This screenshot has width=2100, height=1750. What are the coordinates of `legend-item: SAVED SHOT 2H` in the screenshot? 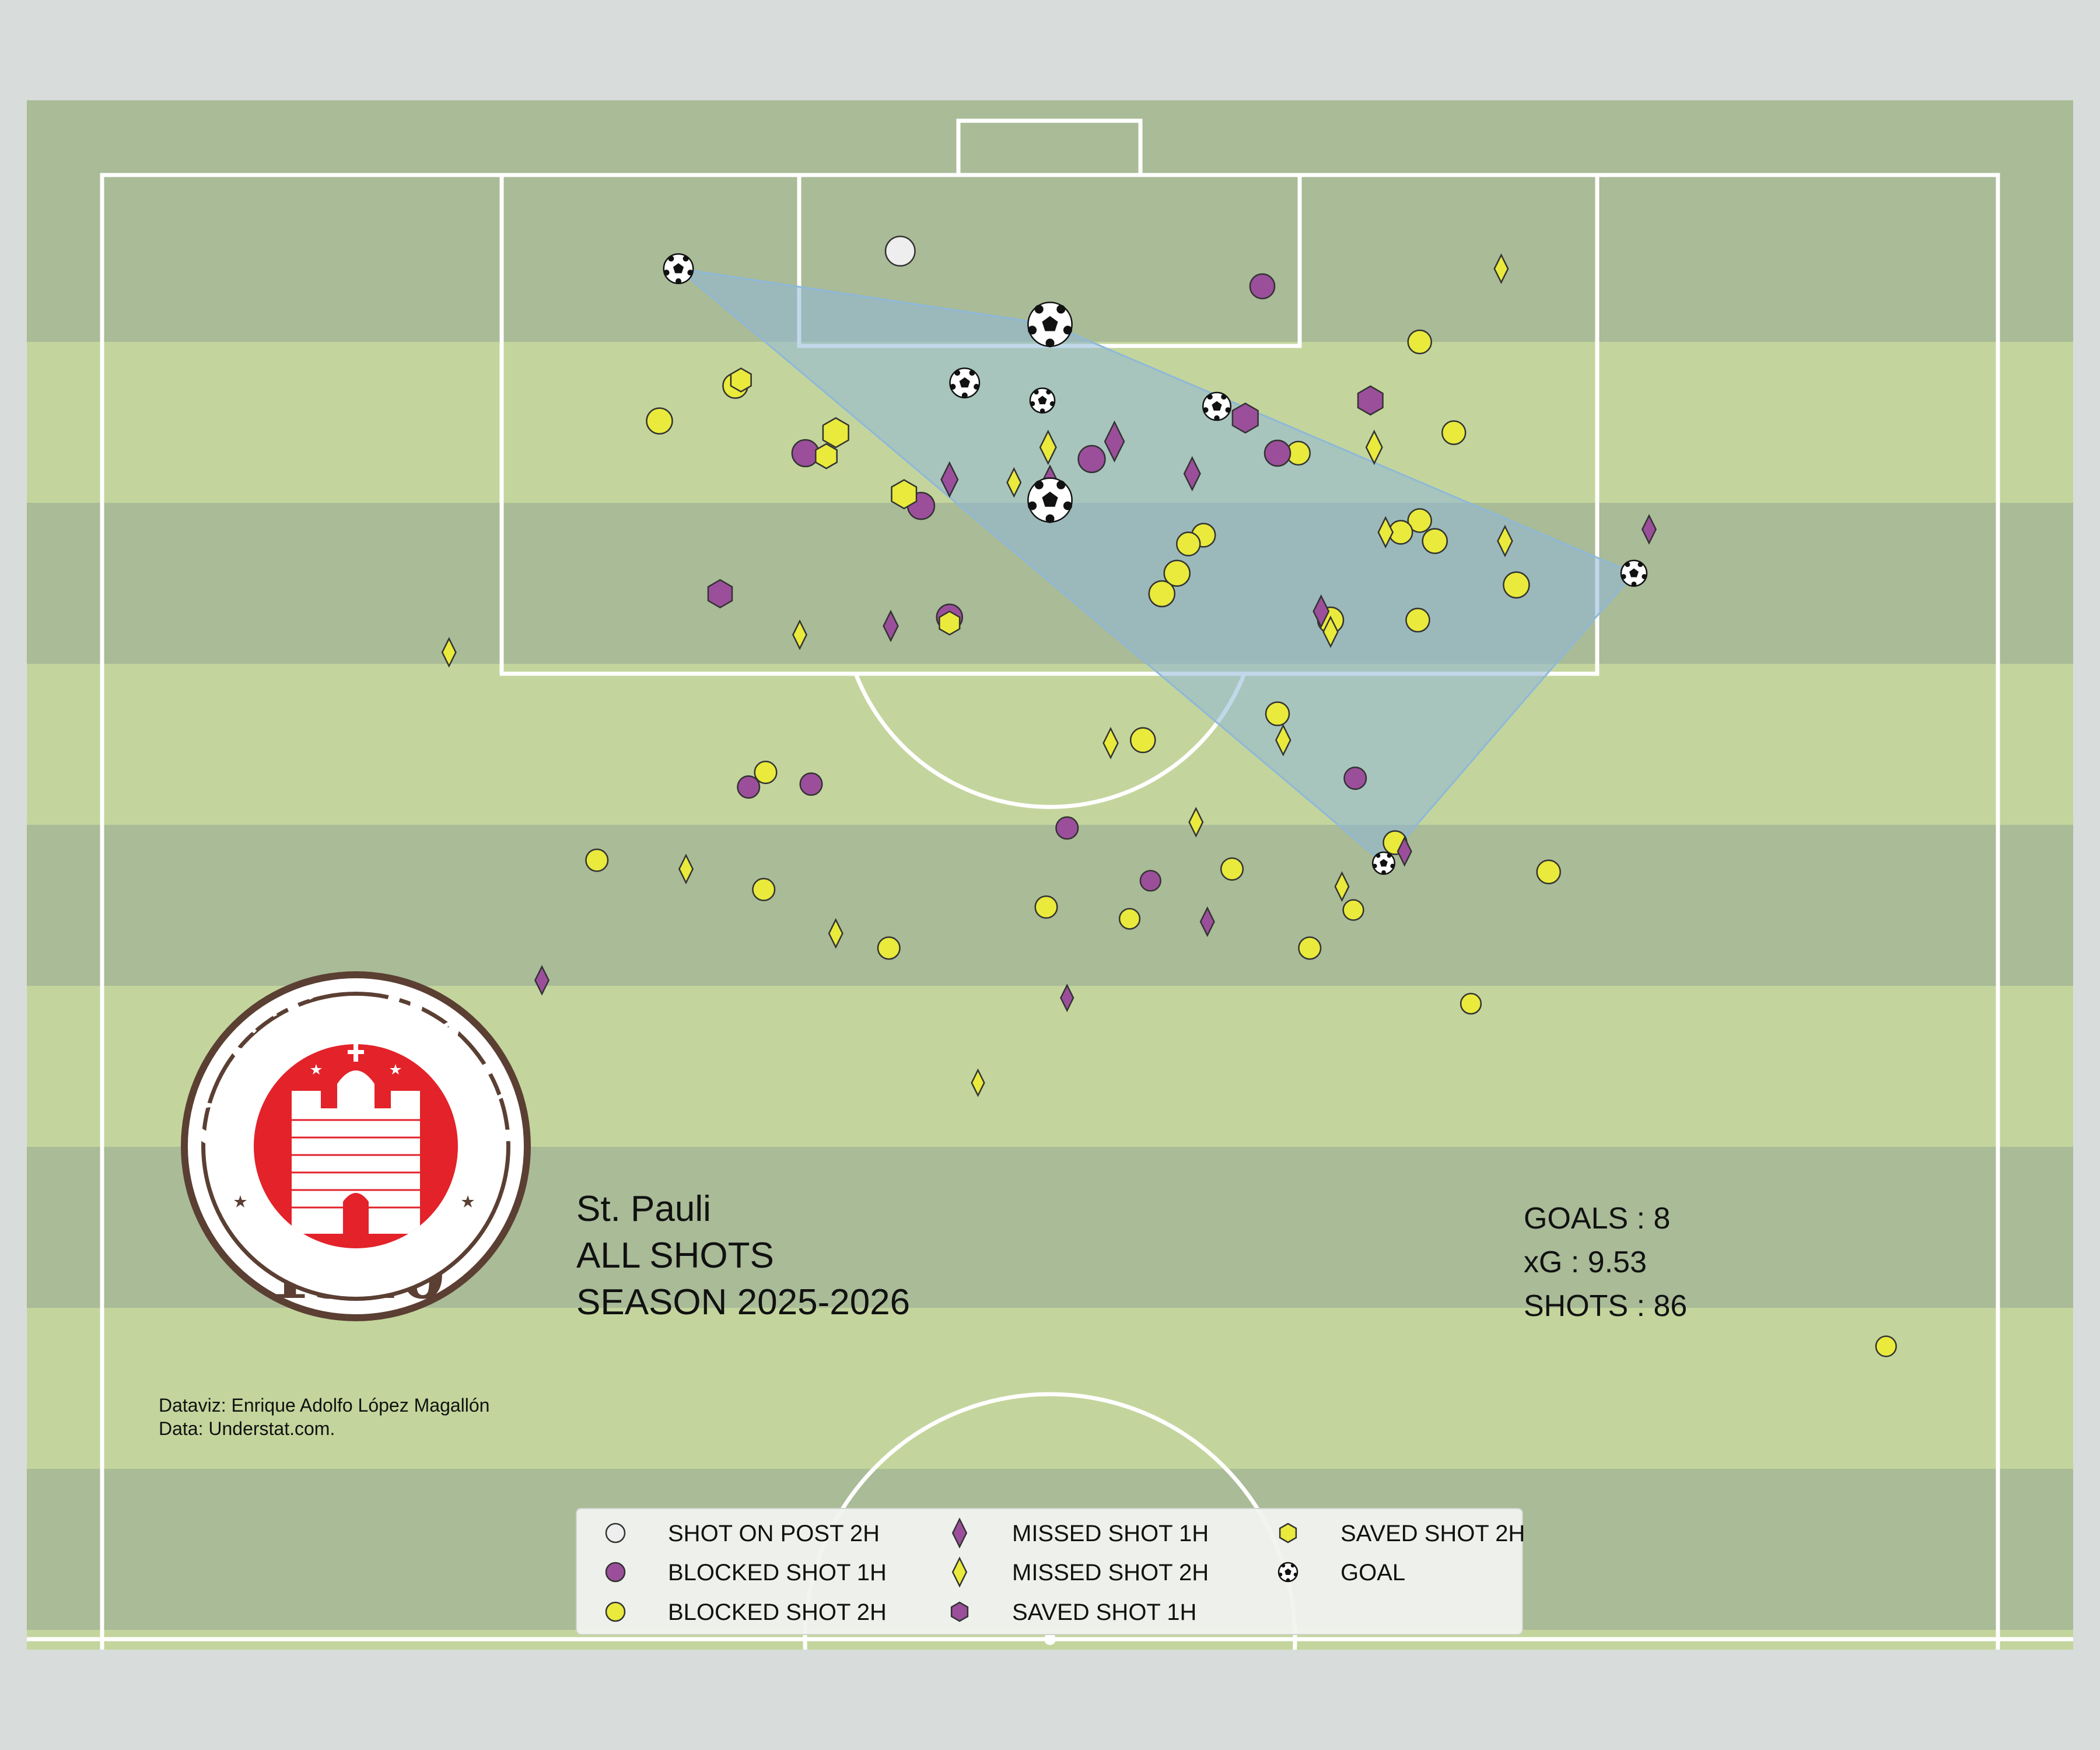 It's located at (1402, 1533).